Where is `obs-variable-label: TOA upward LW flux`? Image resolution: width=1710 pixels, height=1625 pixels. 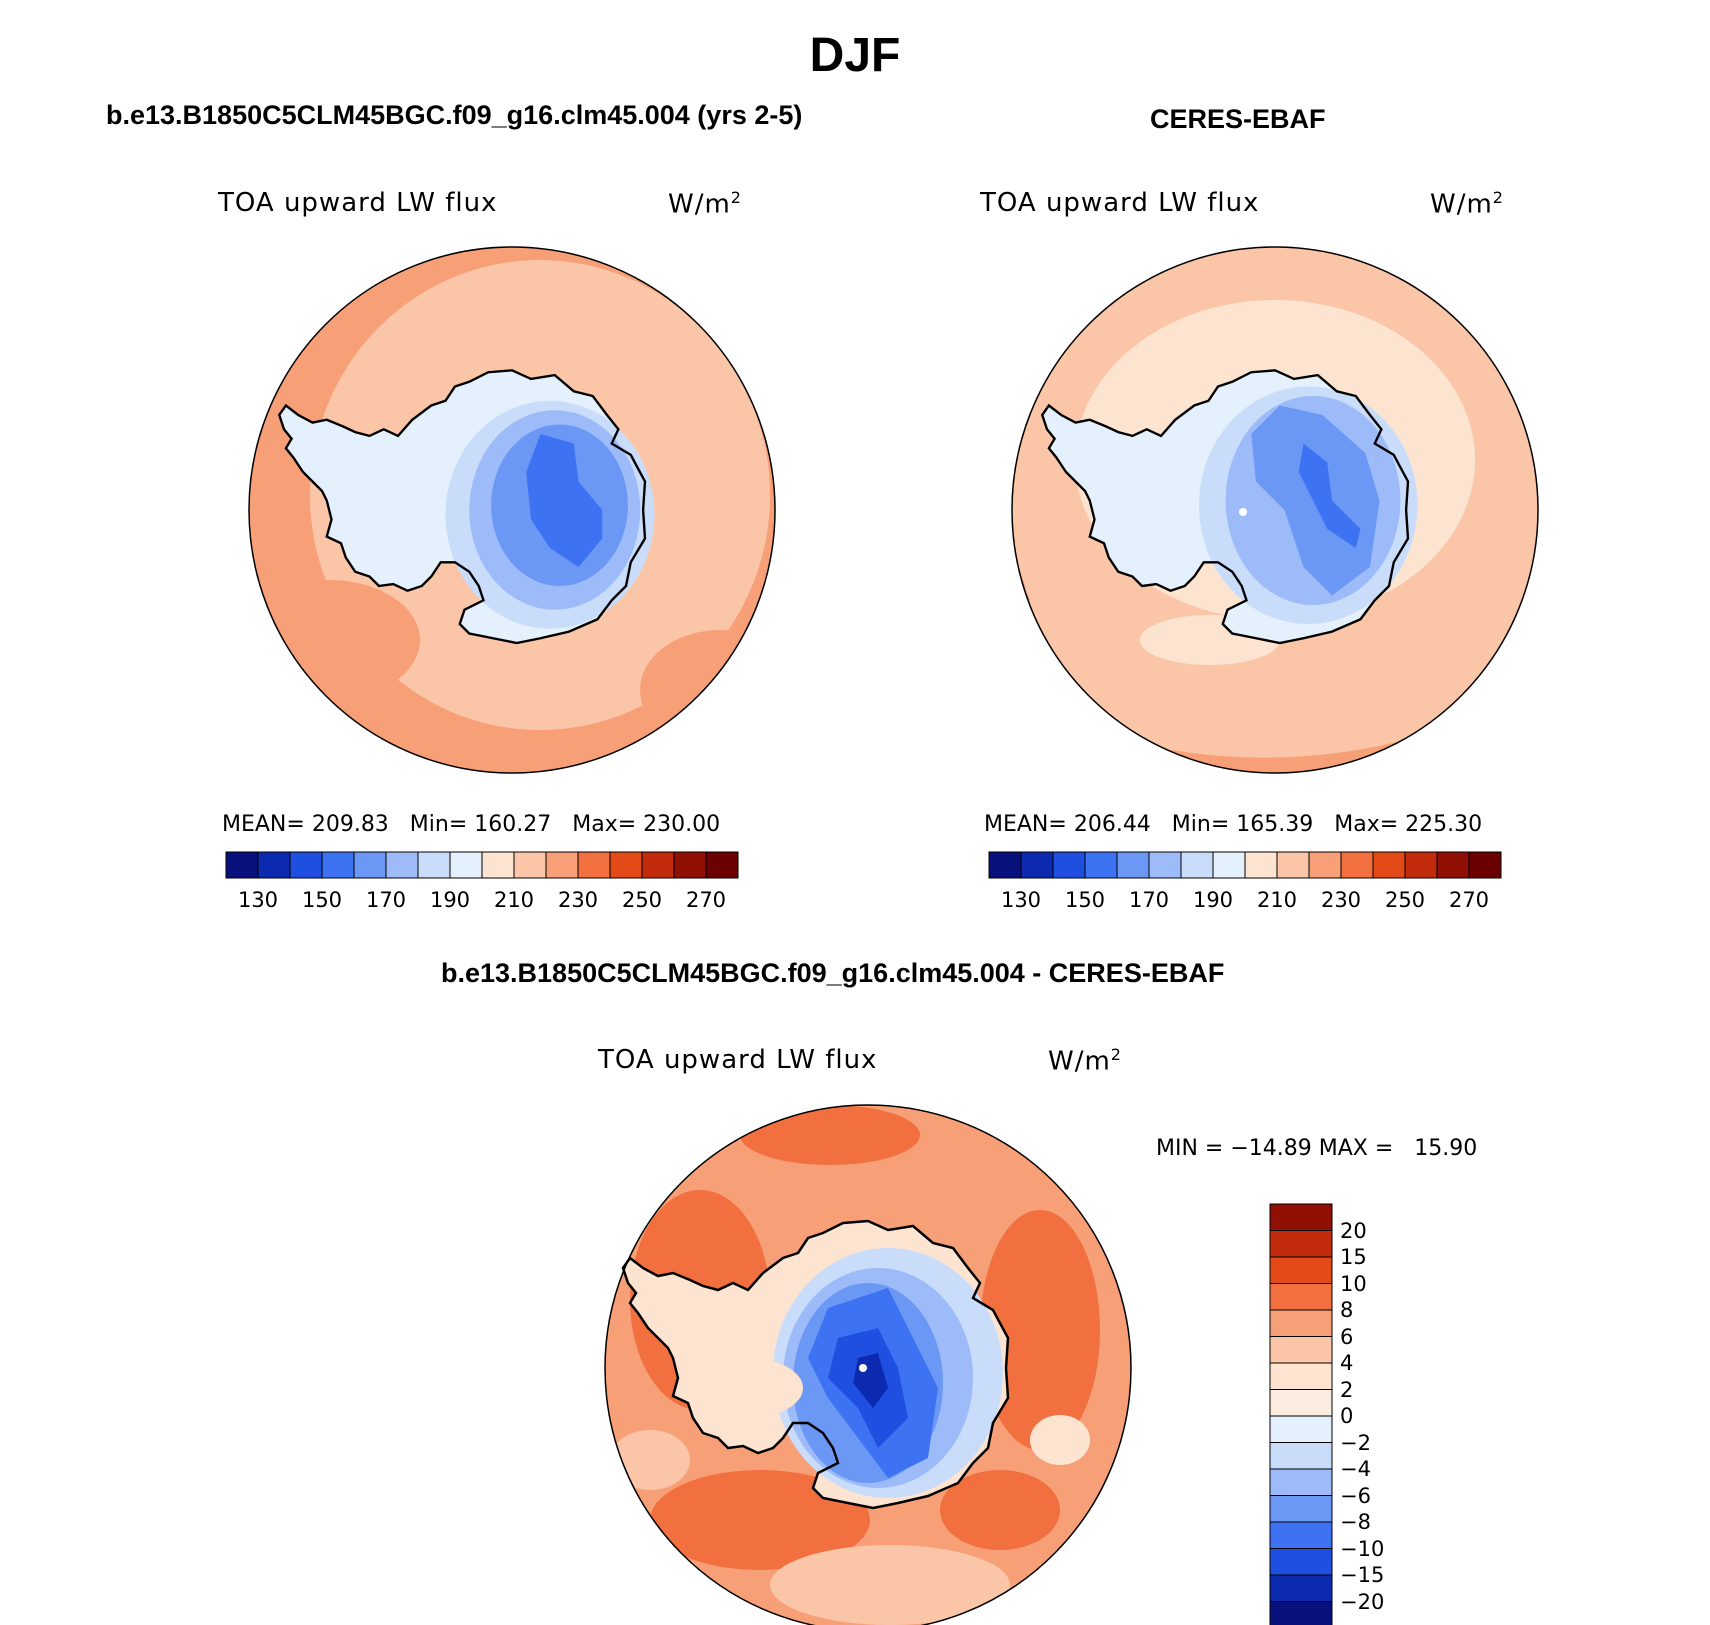
obs-variable-label: TOA upward LW flux is located at coordinates (1120, 203).